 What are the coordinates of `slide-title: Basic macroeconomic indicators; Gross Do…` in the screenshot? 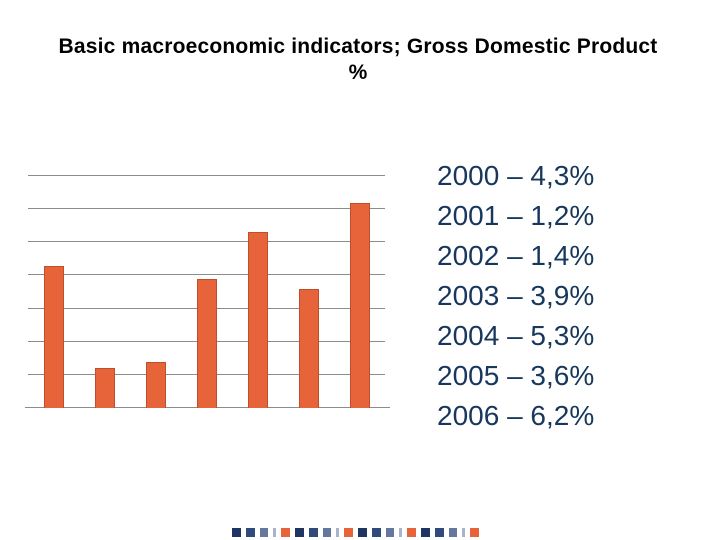 It's located at (358, 60).